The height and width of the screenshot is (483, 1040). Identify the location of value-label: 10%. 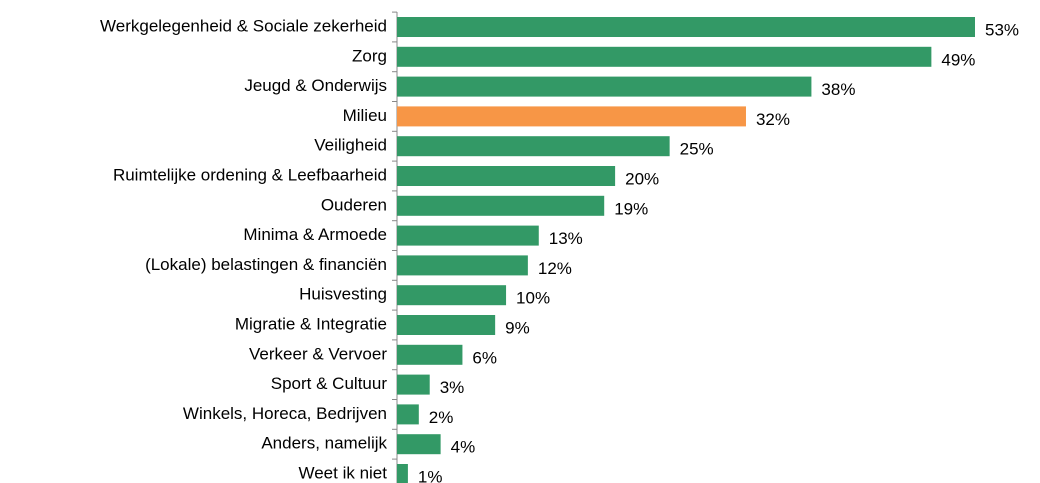
(533, 298).